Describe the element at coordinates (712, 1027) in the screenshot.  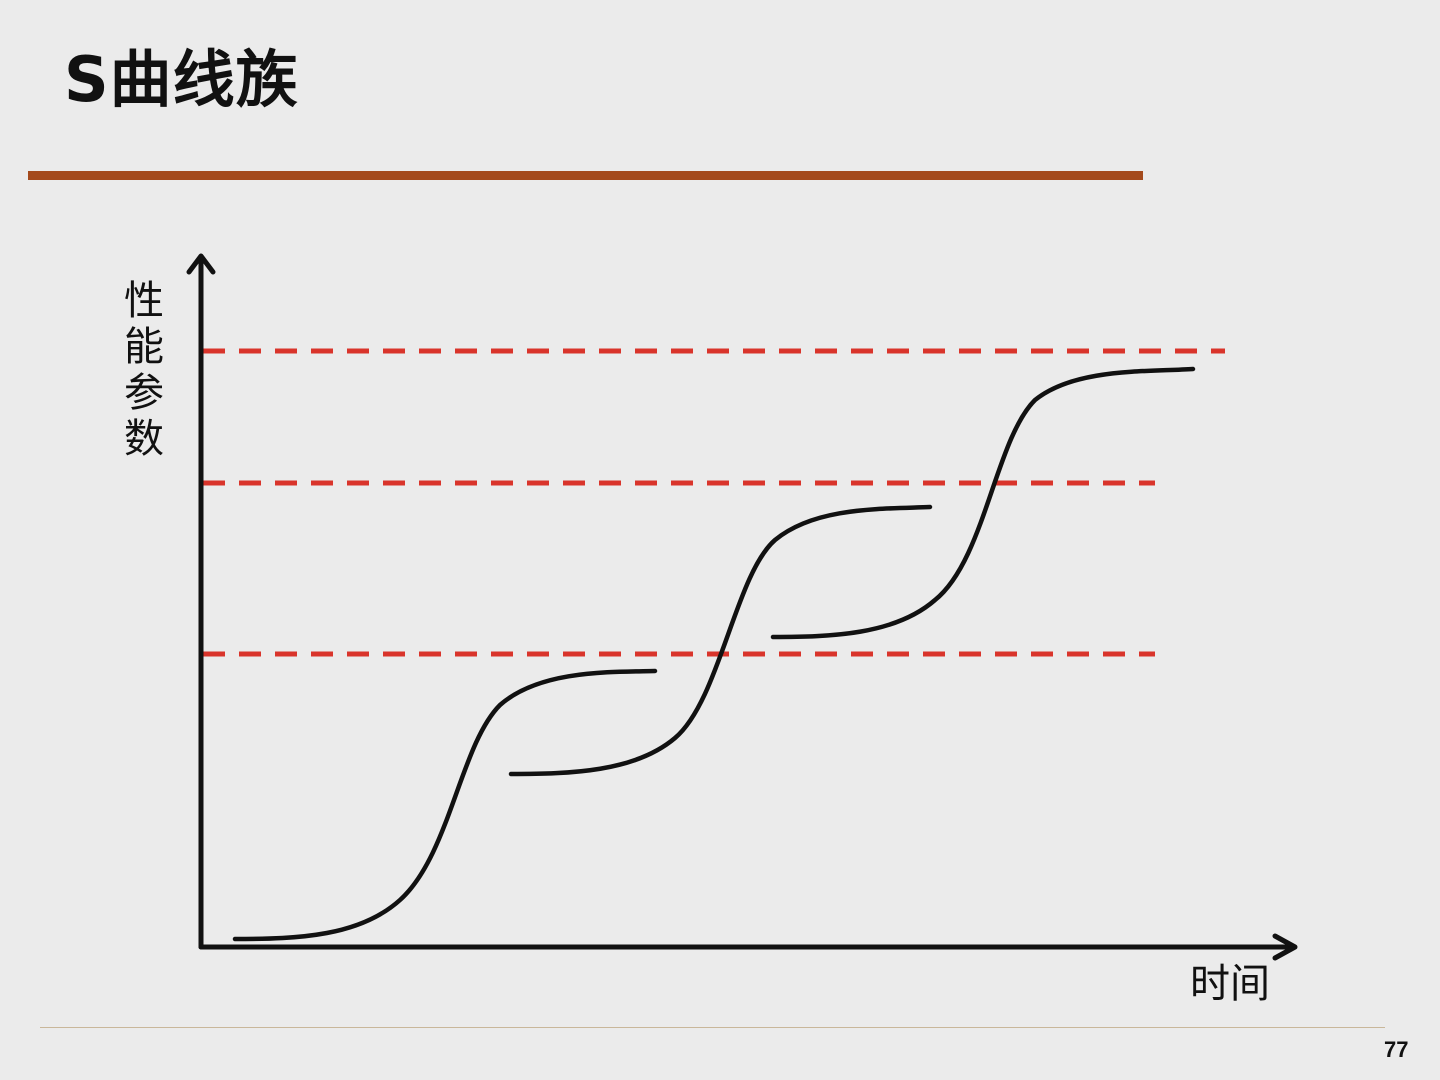
I see `footer-divider` at that location.